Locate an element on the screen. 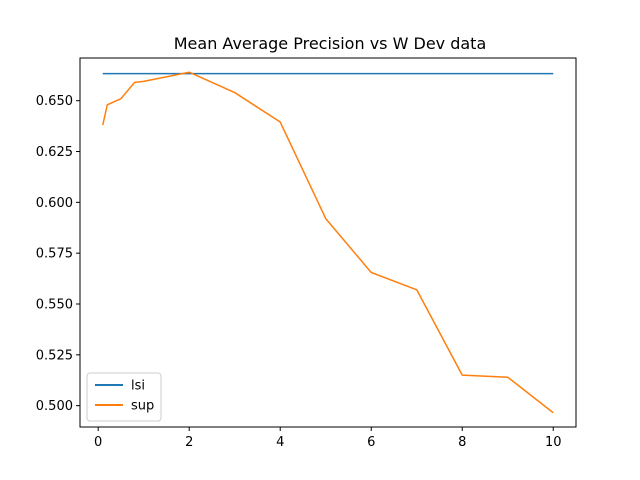 The image size is (640, 480). x-tick-label: 4 is located at coordinates (280, 442).